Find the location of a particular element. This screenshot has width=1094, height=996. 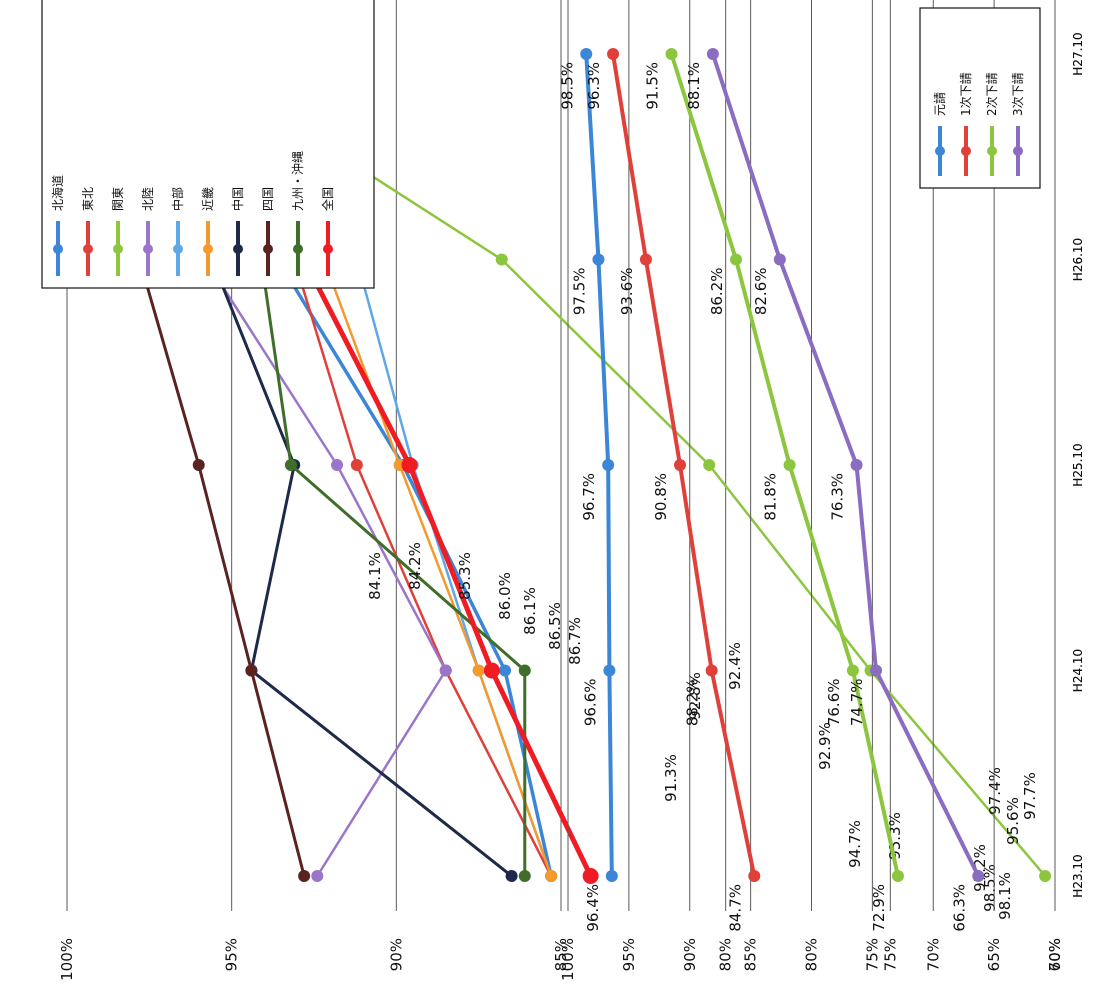

y-tick-label: 60% is located at coordinates (1055, 954).